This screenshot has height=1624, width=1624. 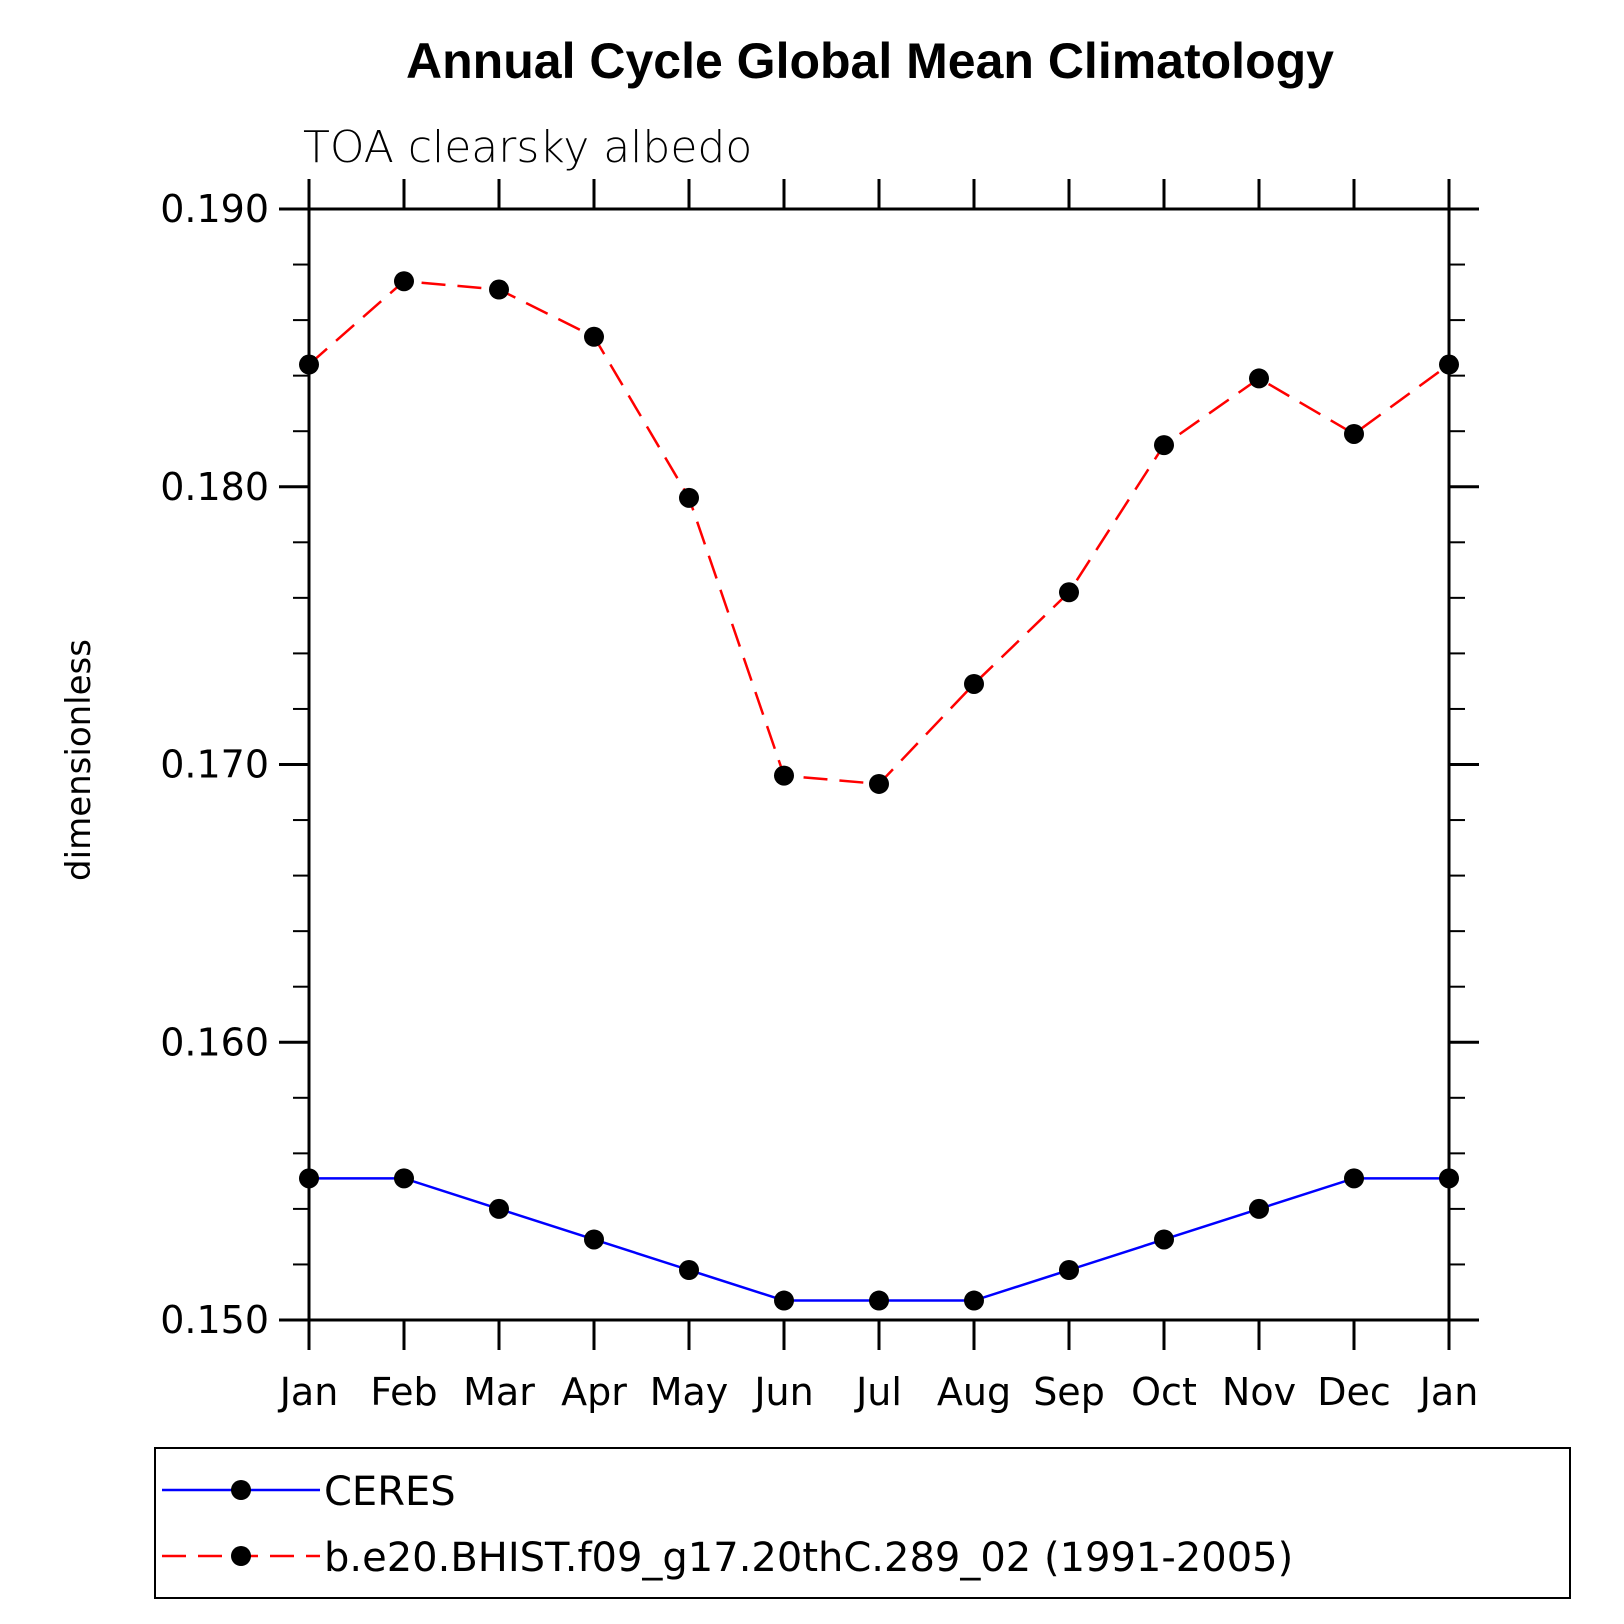 I want to click on chart-title: Annual Cycle Global Mean Climatology, so click(x=870, y=61).